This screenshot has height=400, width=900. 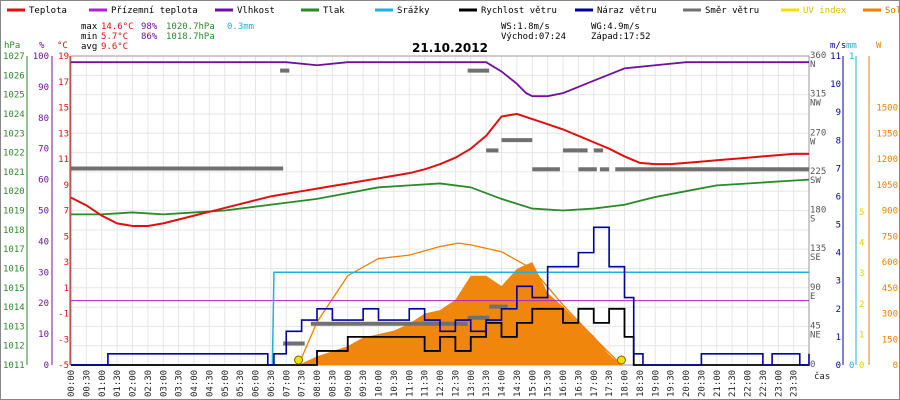 I want to click on celsius-tick-label: -3, so click(x=63, y=340).